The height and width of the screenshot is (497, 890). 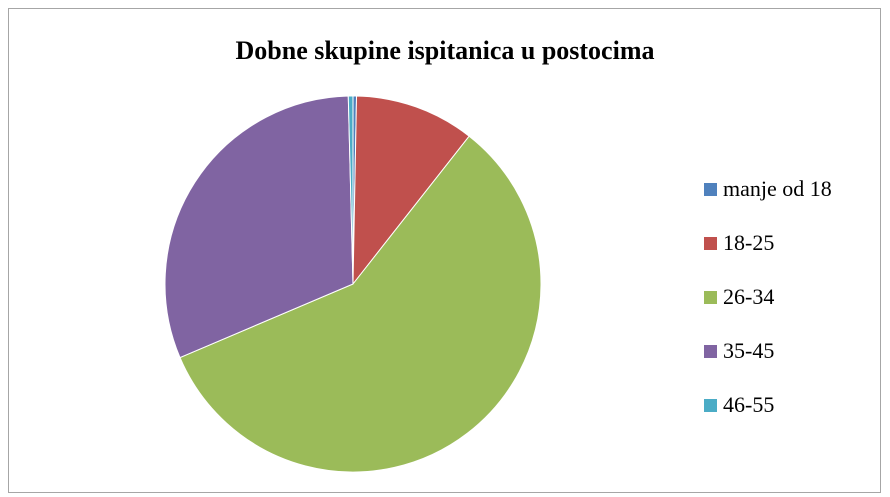 I want to click on legend-item: 26-34, so click(x=768, y=297).